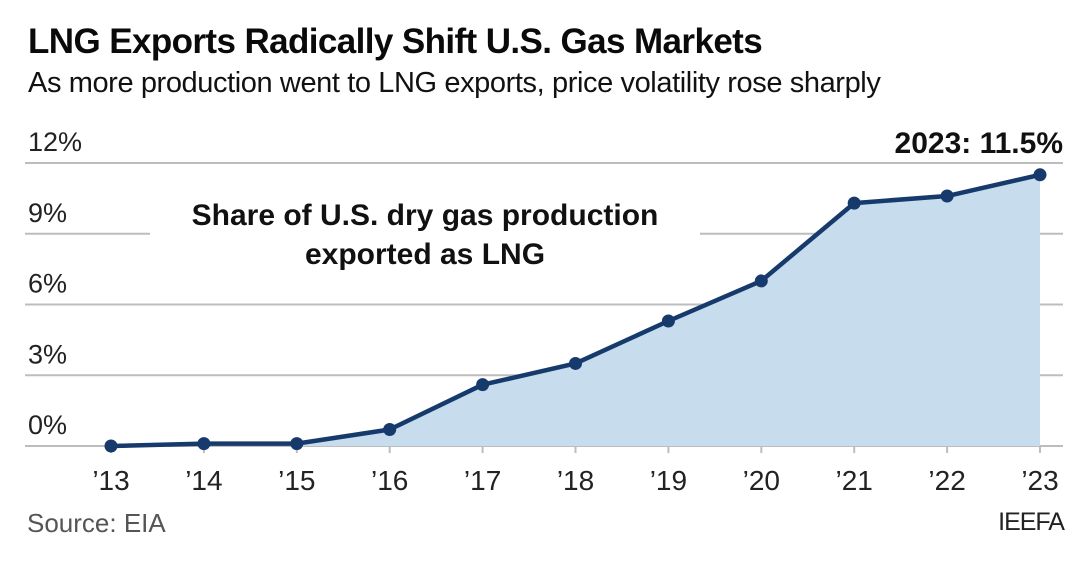 The image size is (1090, 570). I want to click on x-tick-label: ’21, so click(854, 480).